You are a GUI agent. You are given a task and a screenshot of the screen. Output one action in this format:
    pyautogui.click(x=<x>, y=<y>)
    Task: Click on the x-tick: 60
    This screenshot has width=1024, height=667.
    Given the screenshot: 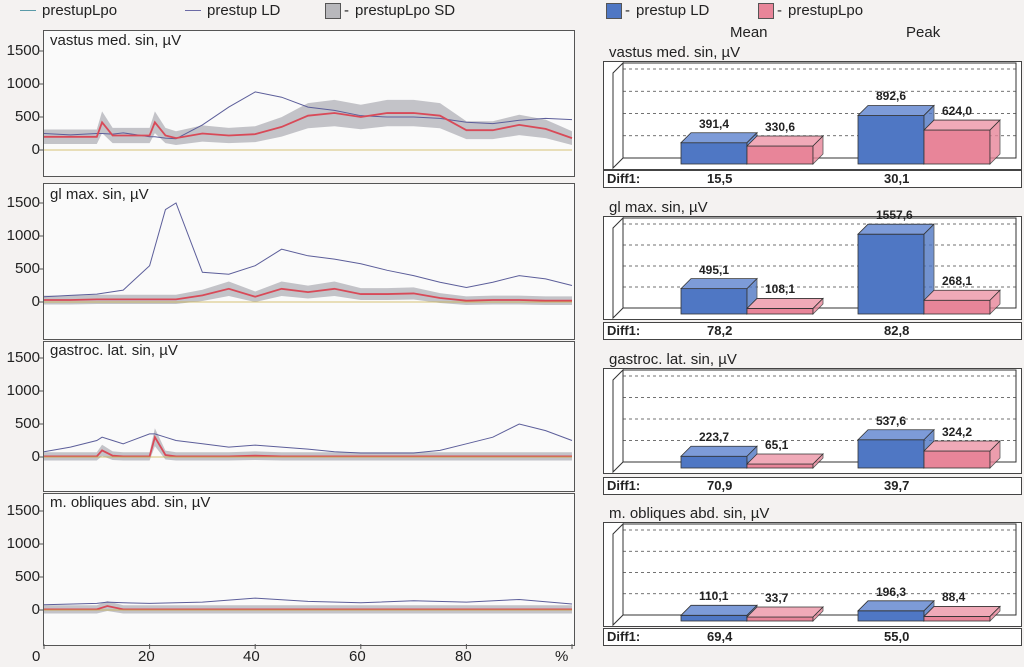 What is the action you would take?
    pyautogui.click(x=357, y=656)
    